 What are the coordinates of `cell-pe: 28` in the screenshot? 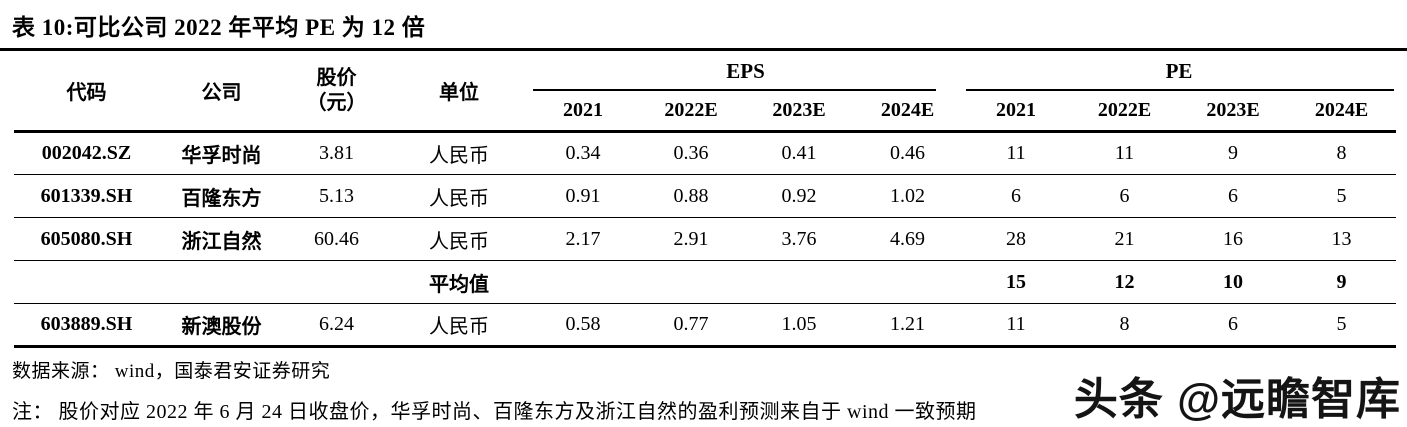 It's located at (1016, 238).